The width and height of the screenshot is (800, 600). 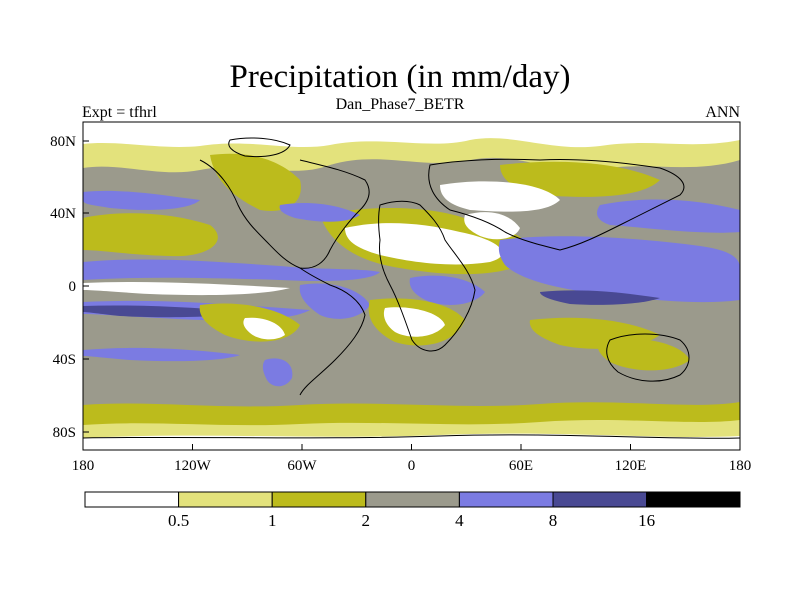 I want to click on x-tick-label: 120E, so click(x=631, y=466).